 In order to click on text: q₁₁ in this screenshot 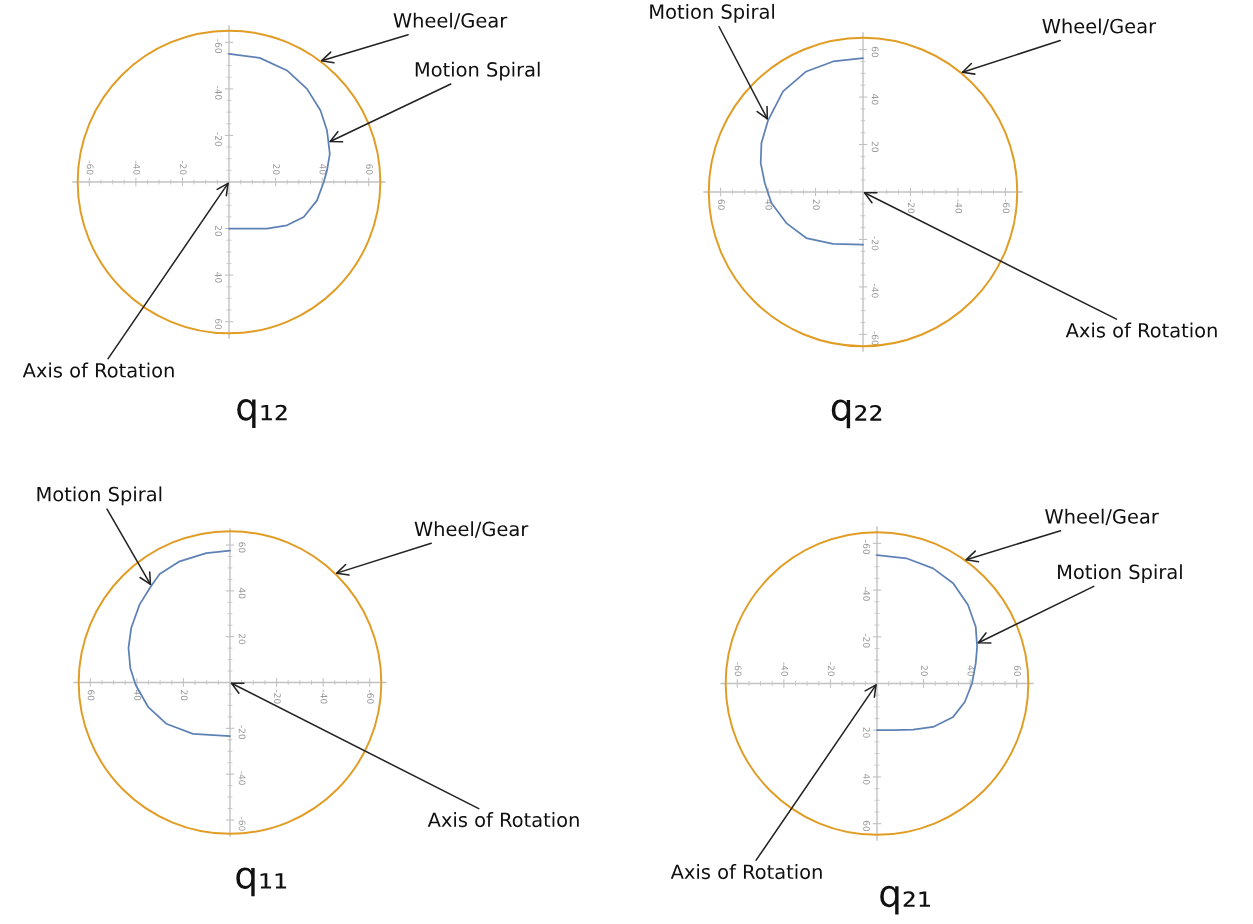, I will do `click(261, 882)`.